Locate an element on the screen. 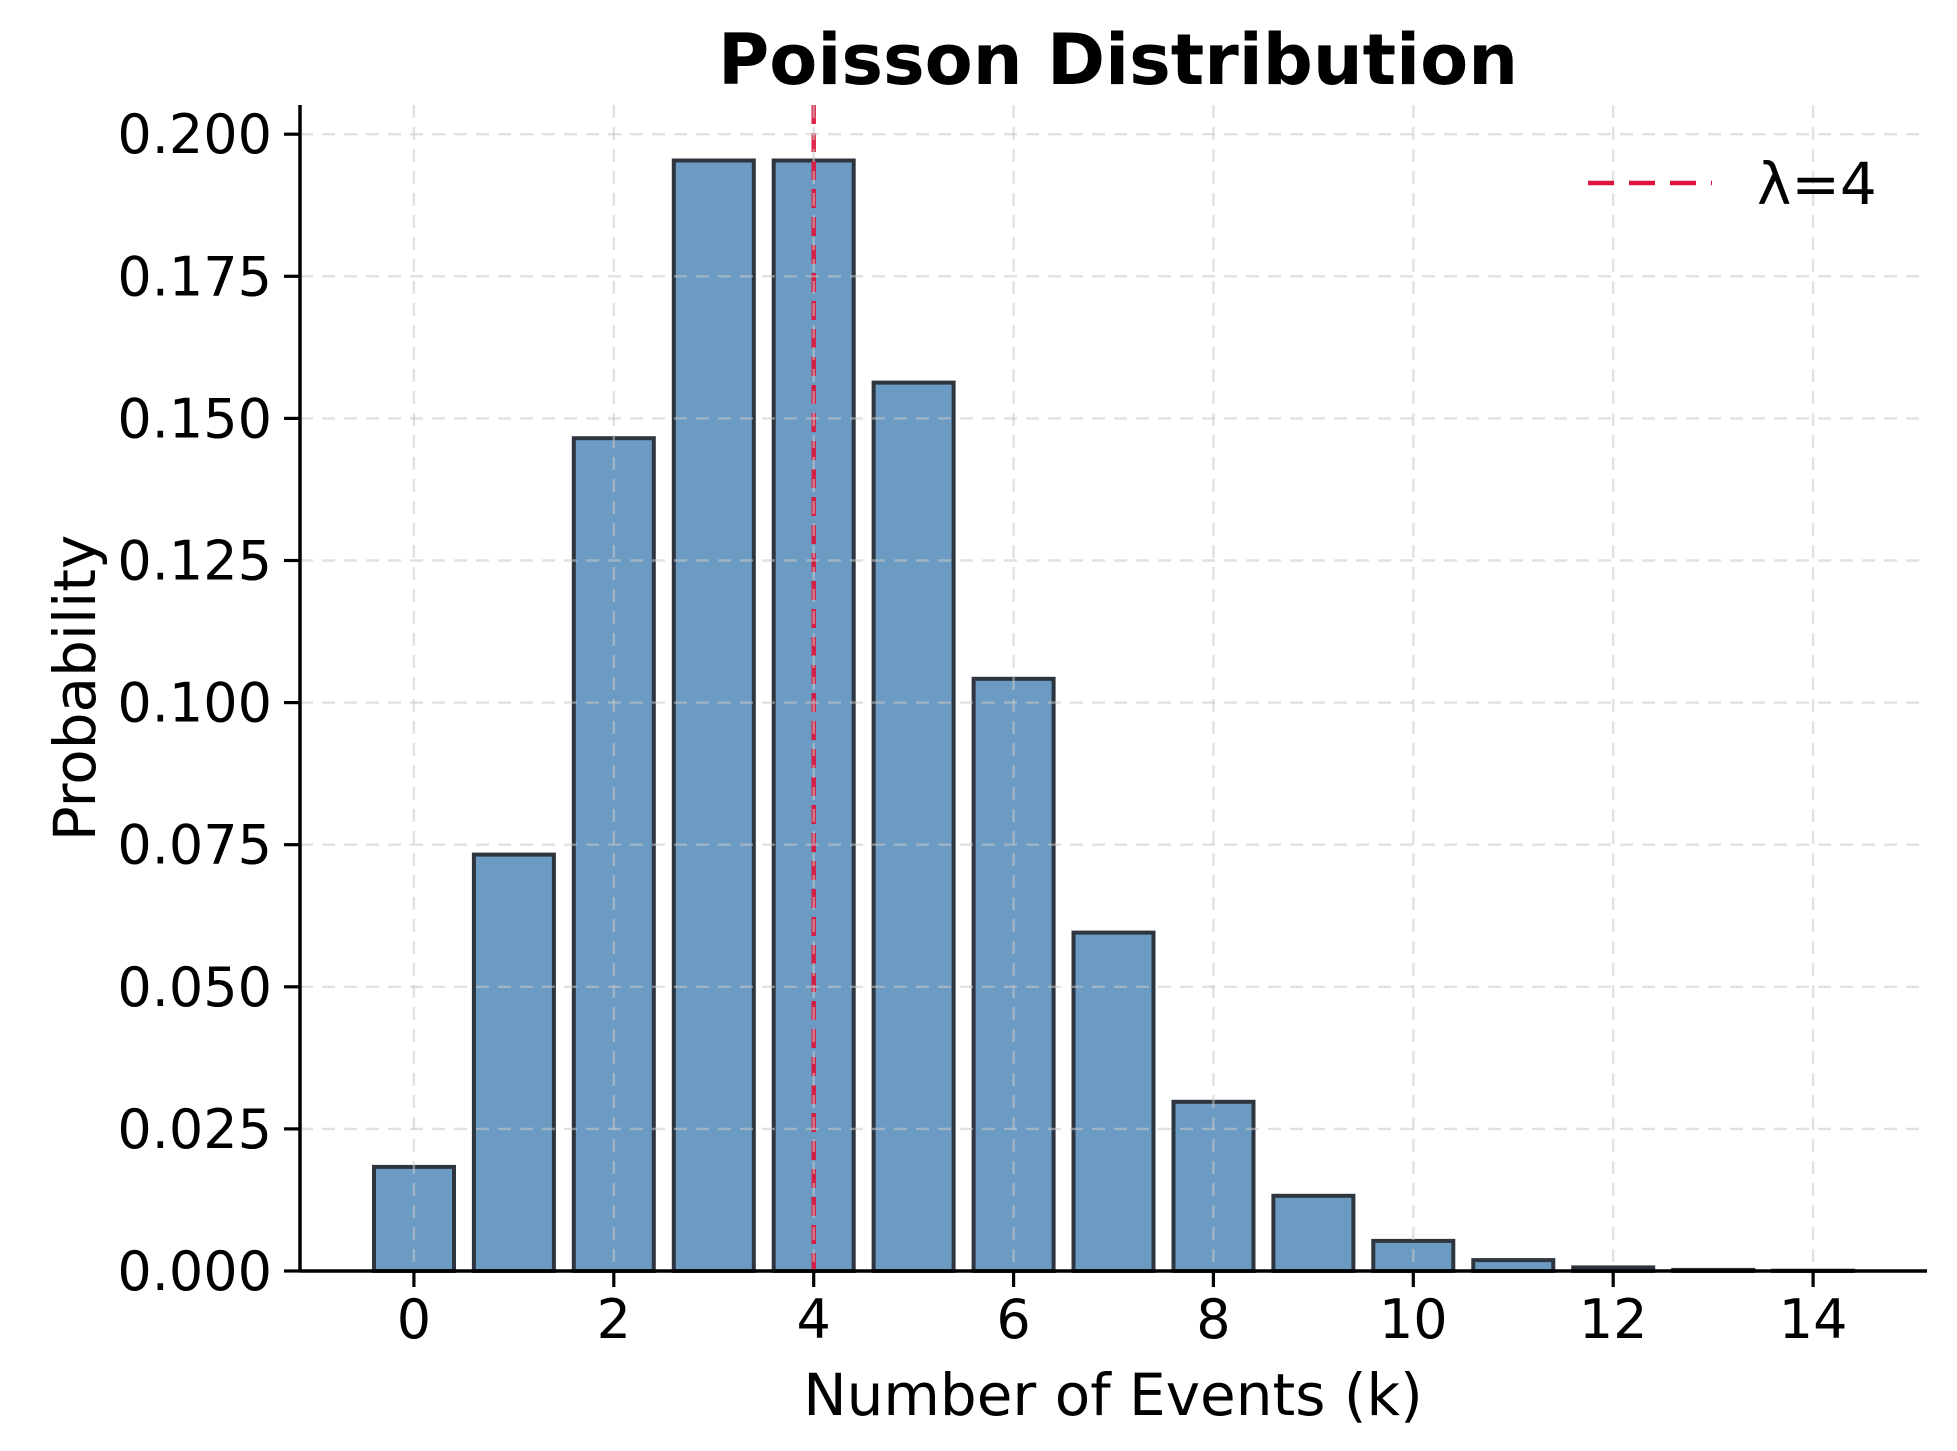 The height and width of the screenshot is (1451, 1957). x-tick-label: 14 is located at coordinates (1813, 1319).